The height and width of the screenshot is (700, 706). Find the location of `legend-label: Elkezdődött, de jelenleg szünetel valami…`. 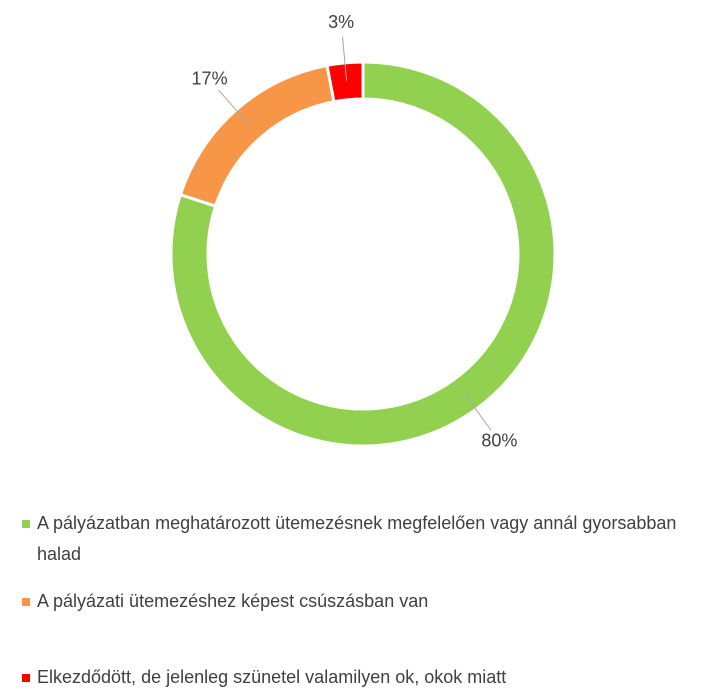

legend-label: Elkezdődött, de jelenleg szünetel valami… is located at coordinates (272, 677).